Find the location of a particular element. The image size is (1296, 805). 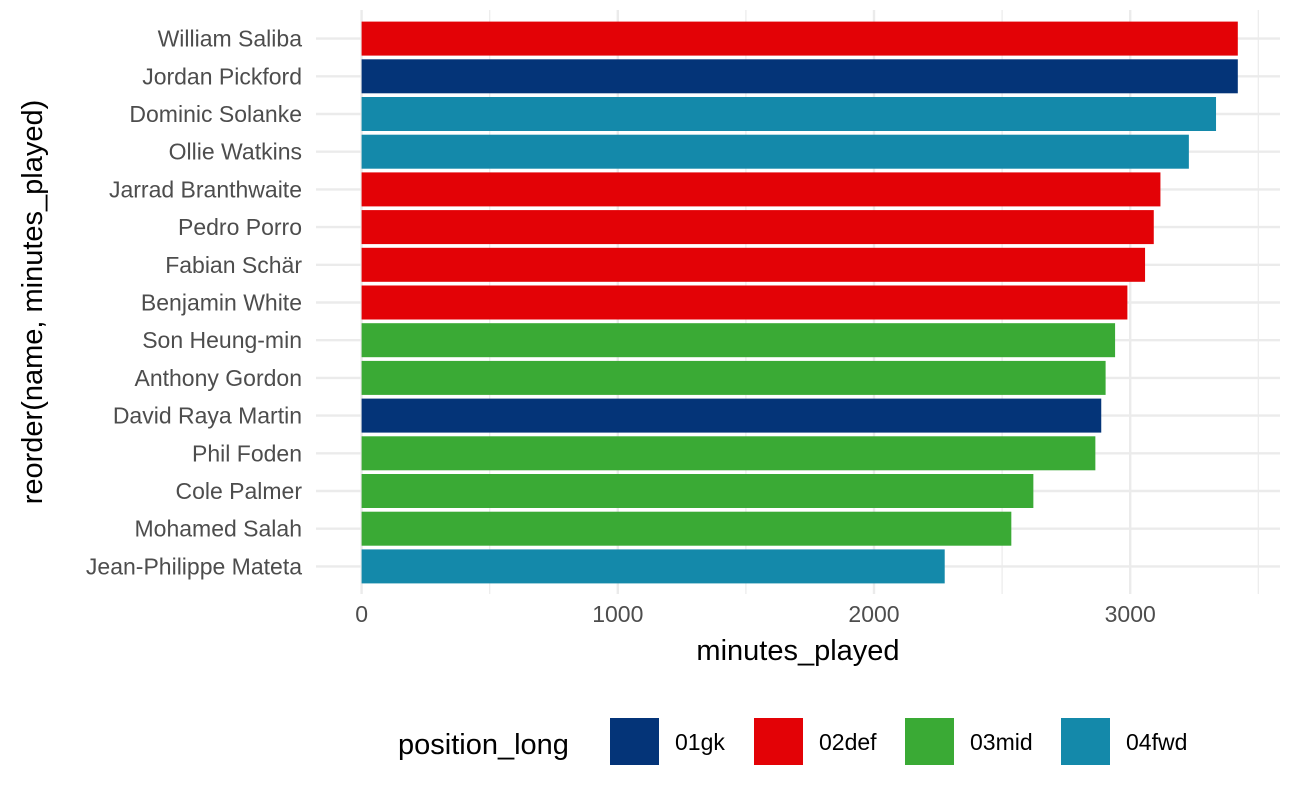

y-tick-label: William Saliba is located at coordinates (230, 39).